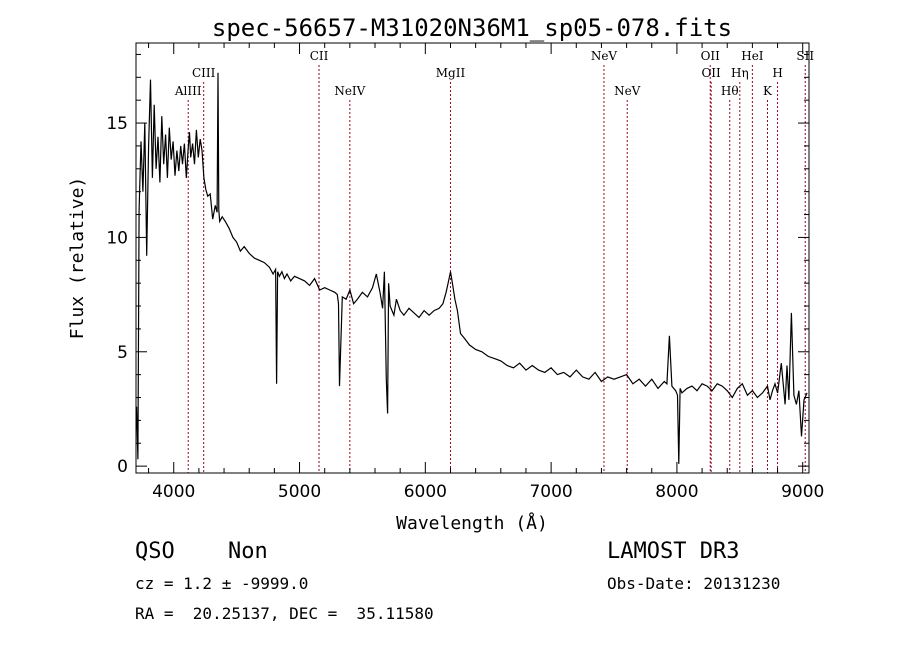 This screenshot has height=649, width=900. What do you see at coordinates (319, 56) in the screenshot?
I see `line-marker-label-2: CII` at bounding box center [319, 56].